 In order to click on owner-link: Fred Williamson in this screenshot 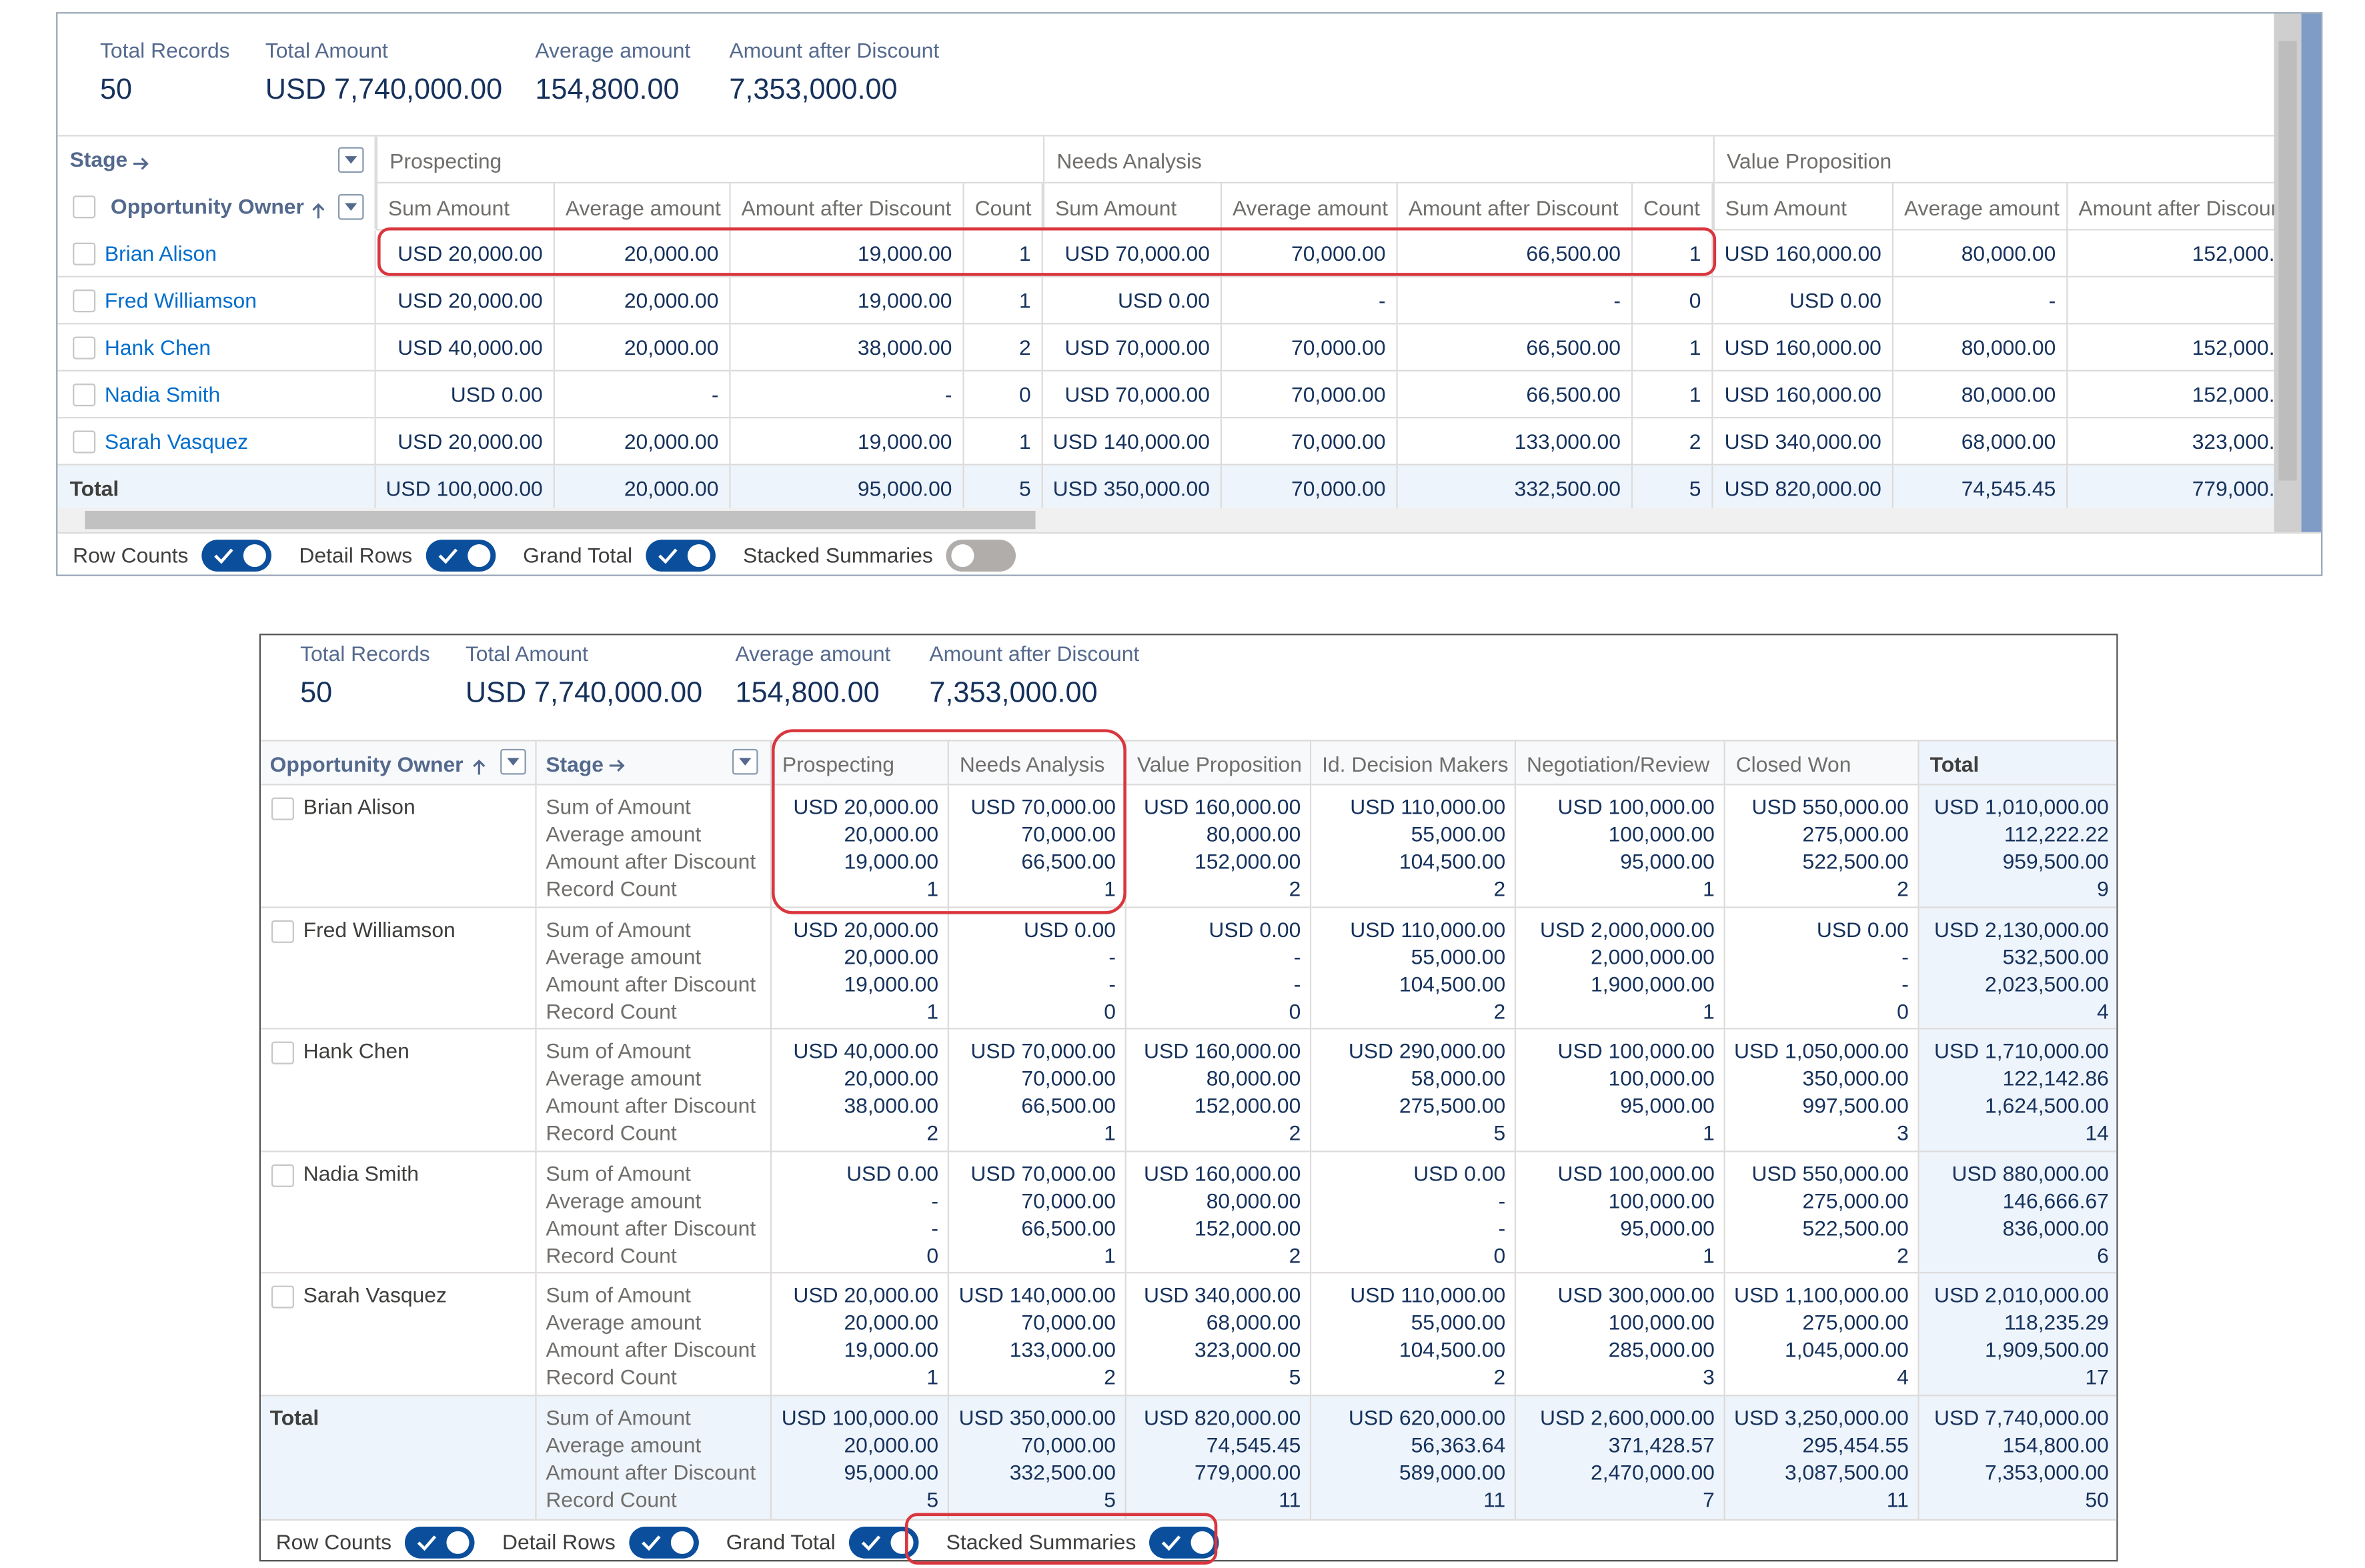, I will do `click(180, 300)`.